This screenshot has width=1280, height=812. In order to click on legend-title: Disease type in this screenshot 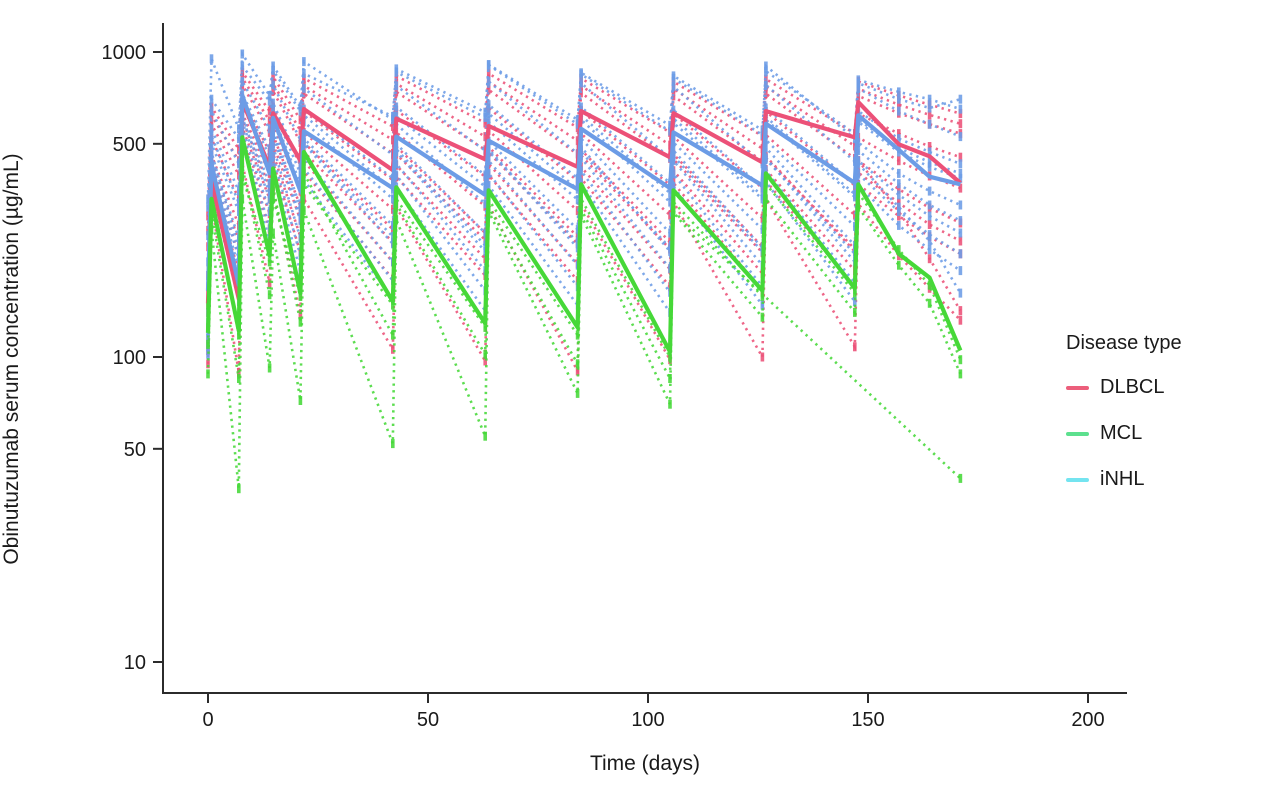, I will do `click(1124, 343)`.